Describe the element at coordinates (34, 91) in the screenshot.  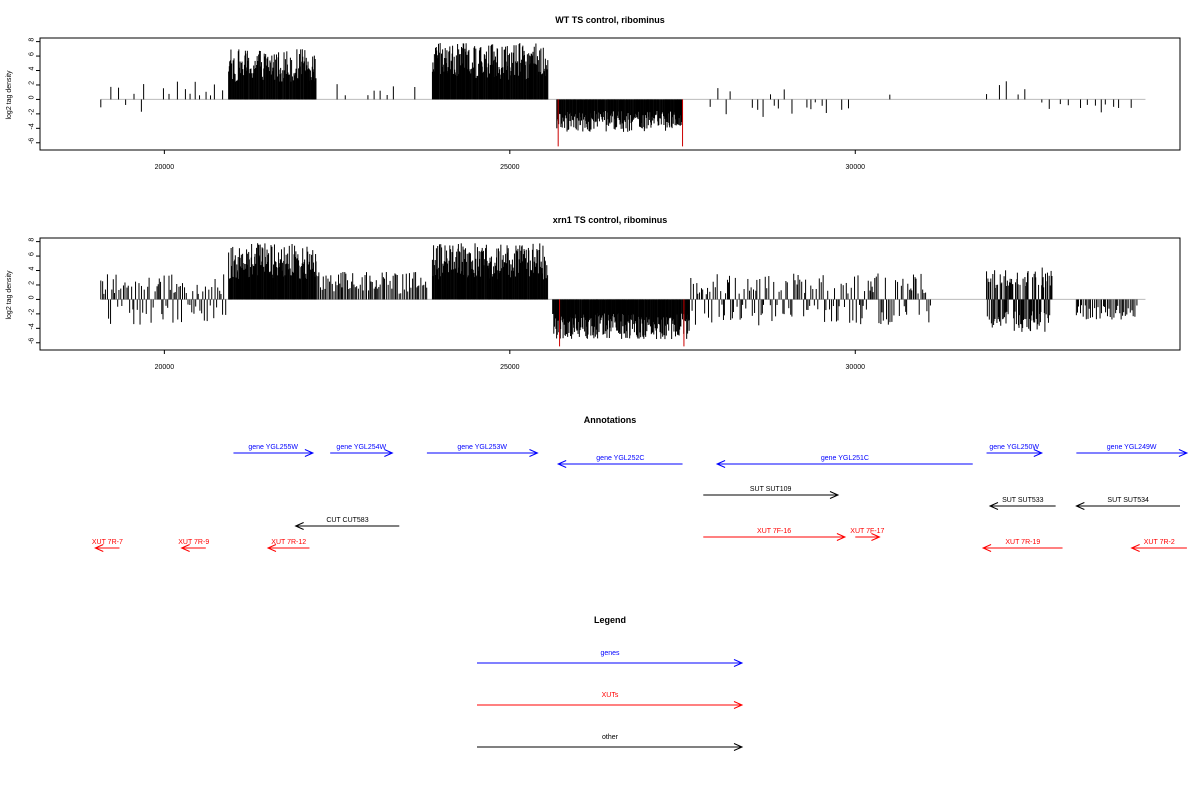
I see `wt-y-axis: -6 -4 -2 0 2 4 6 8` at that location.